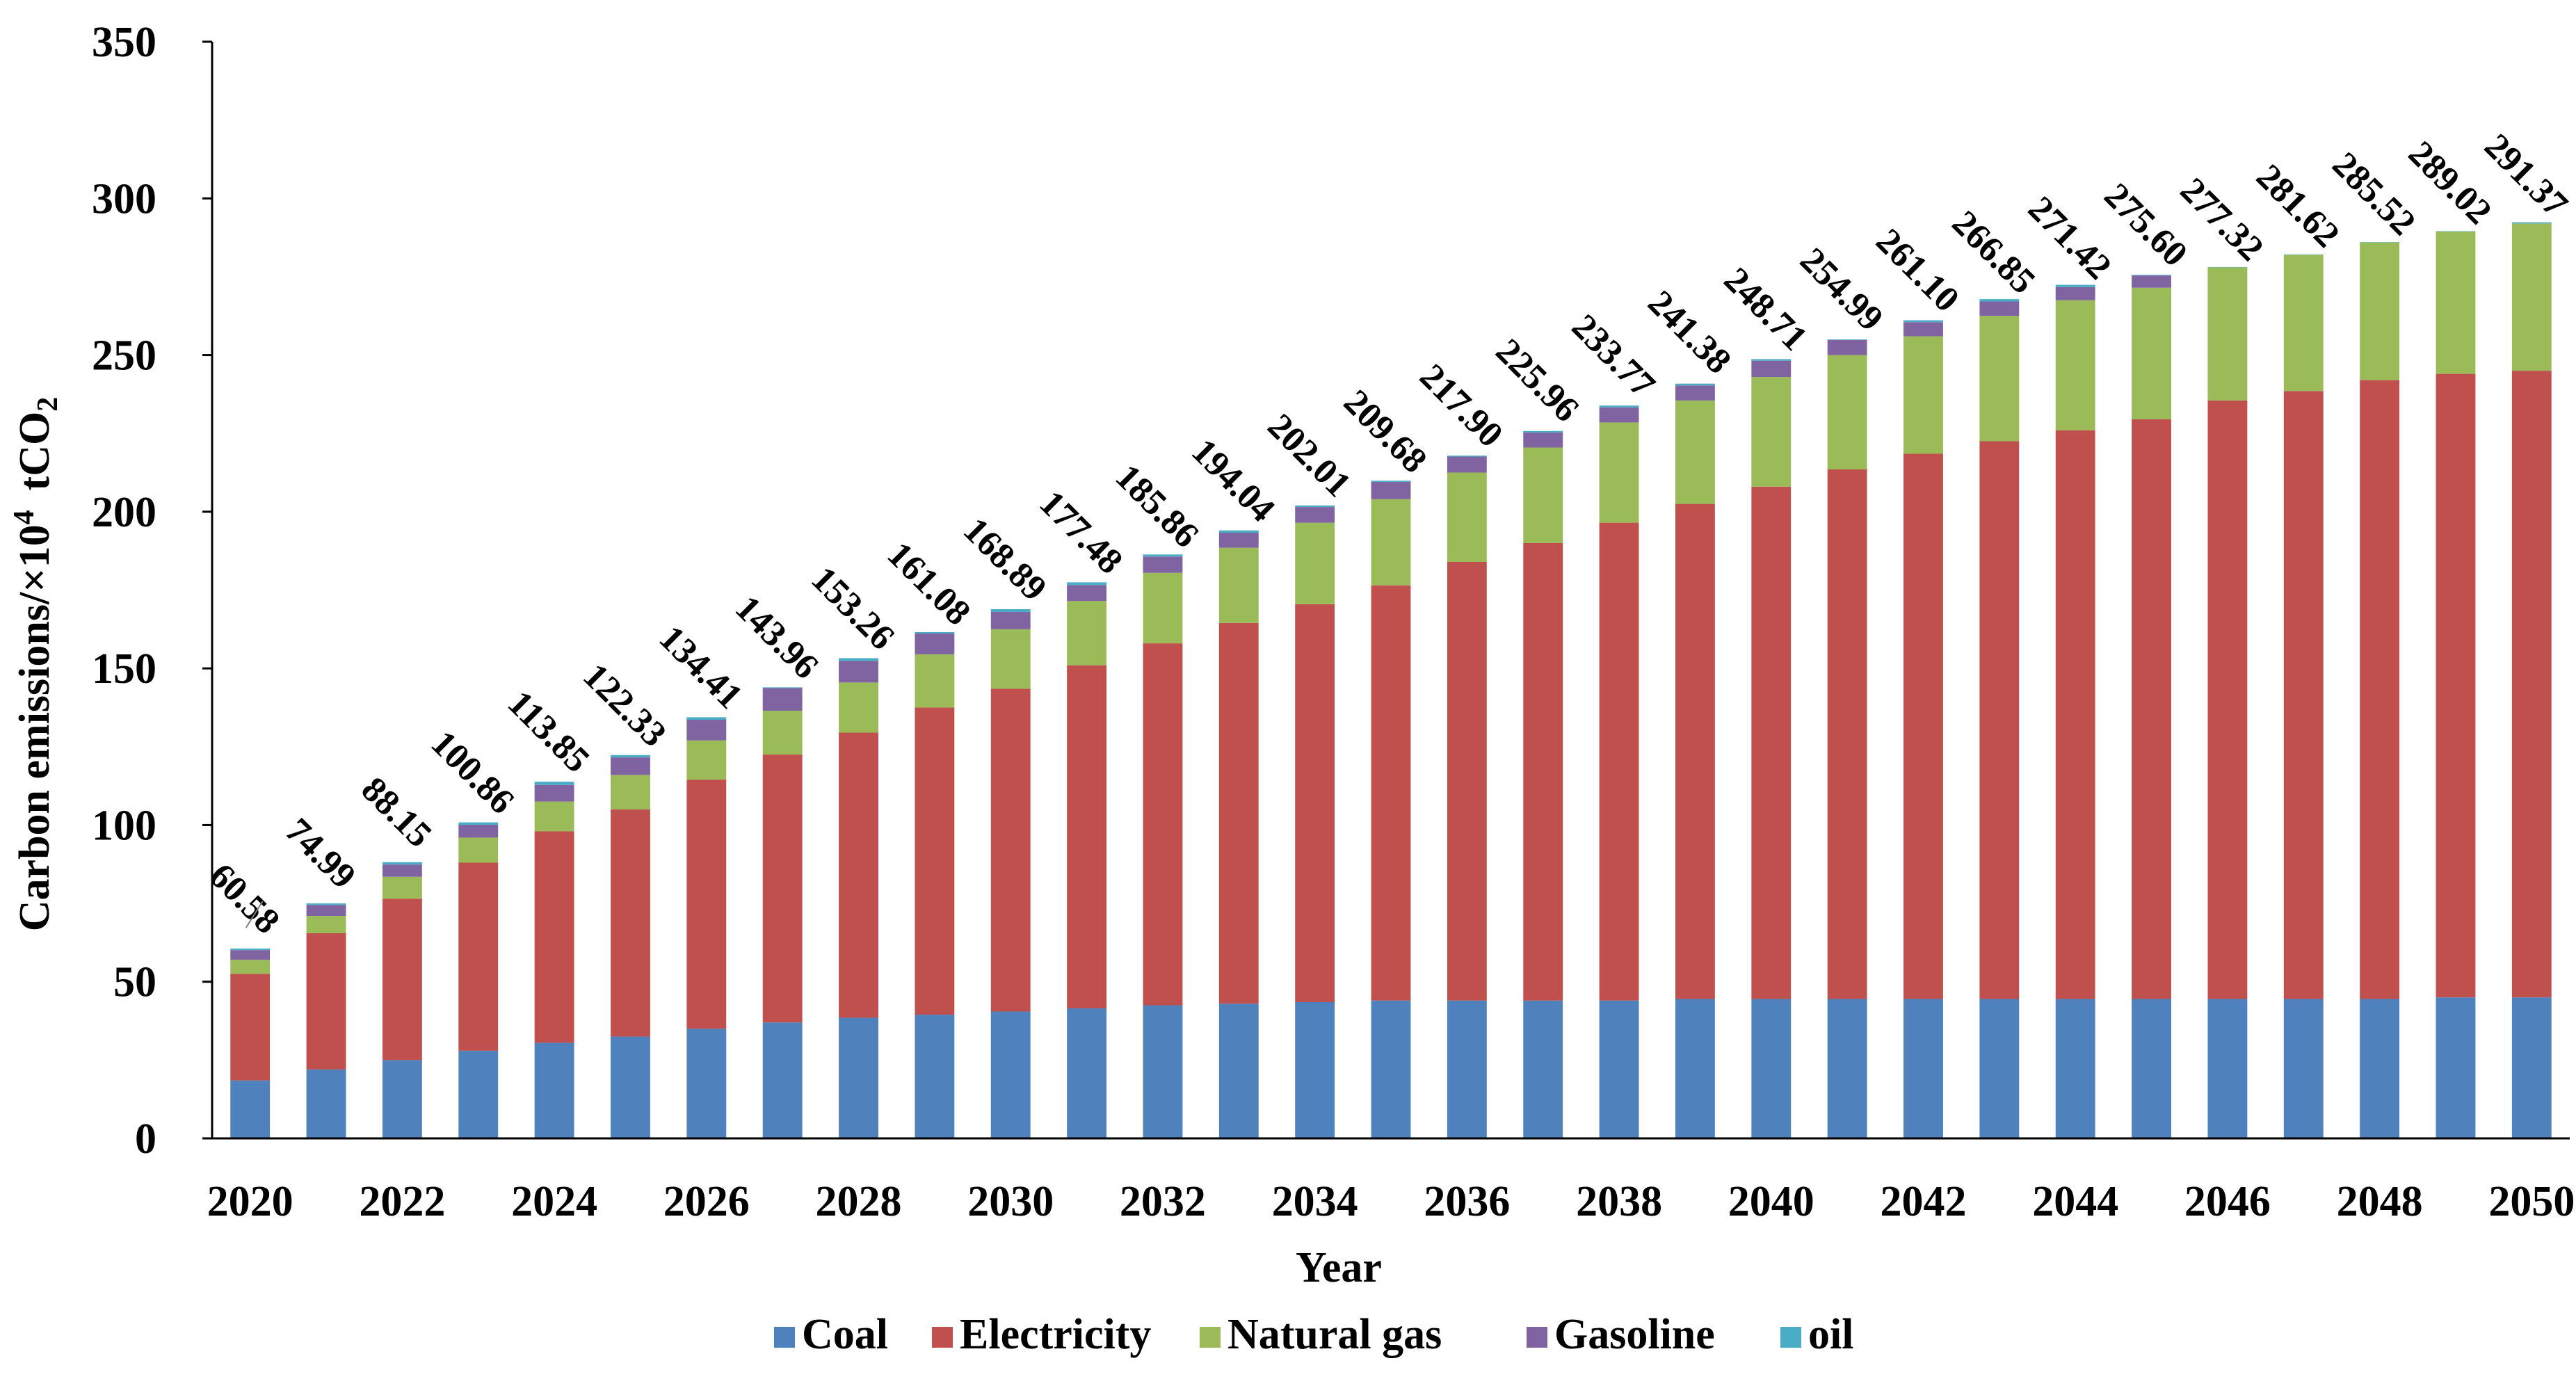 The image size is (2576, 1379). What do you see at coordinates (1923, 1201) in the screenshot?
I see `x-tick-label: 2042` at bounding box center [1923, 1201].